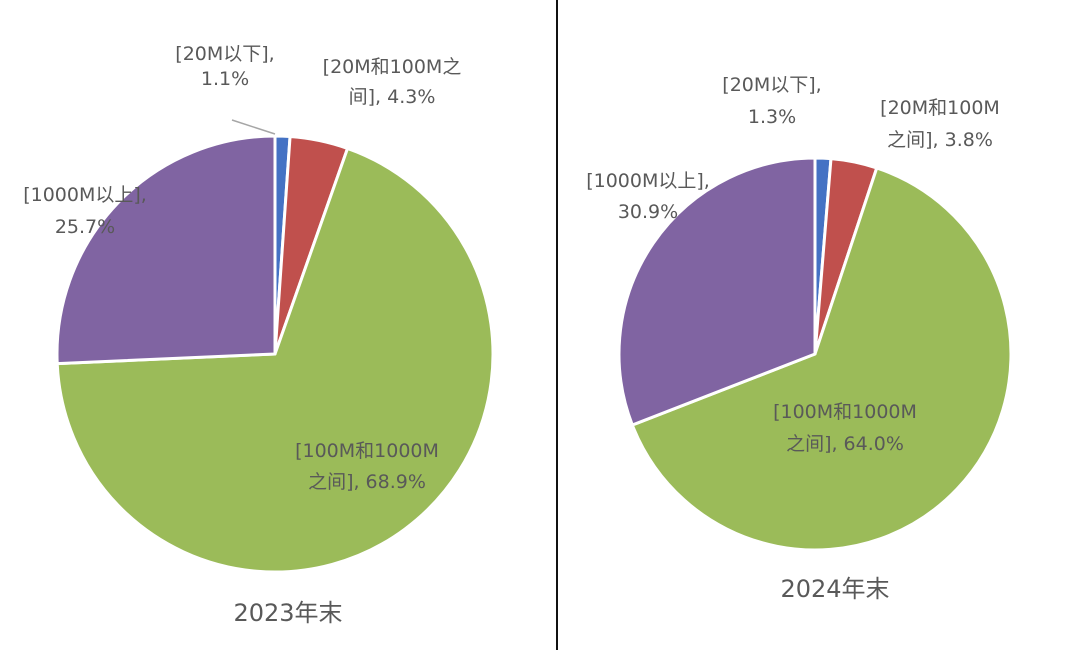  Describe the element at coordinates (648, 196) in the screenshot. I see `data-label-2024-1000m-above: [1000M以上], 30.9%` at that location.